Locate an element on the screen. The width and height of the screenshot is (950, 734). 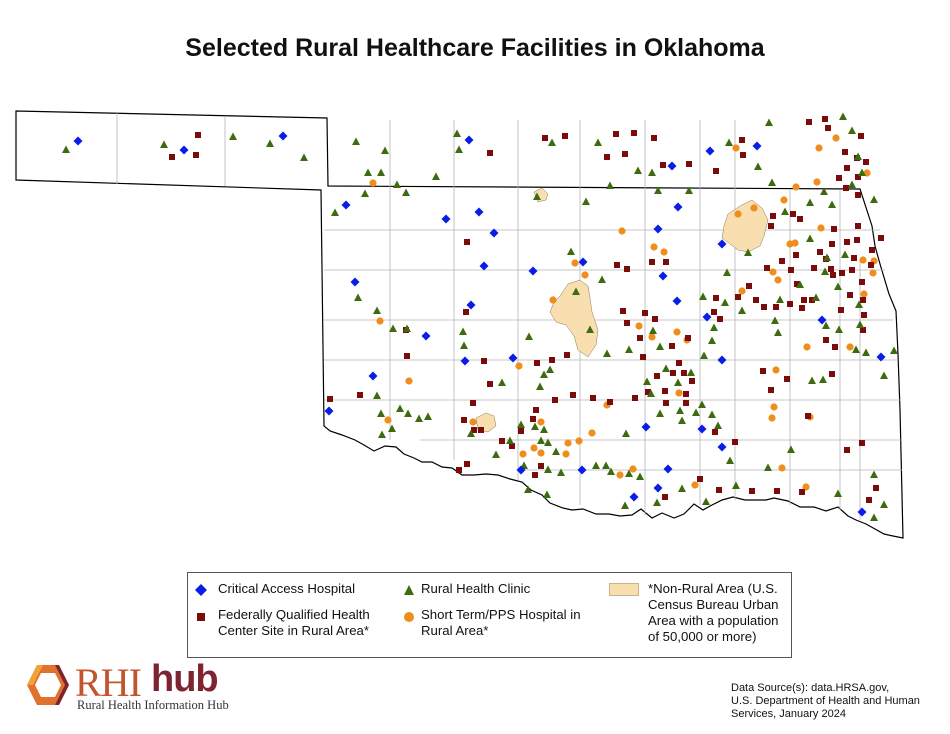
oklahoma-city-urban-area is located at coordinates (574, 318).